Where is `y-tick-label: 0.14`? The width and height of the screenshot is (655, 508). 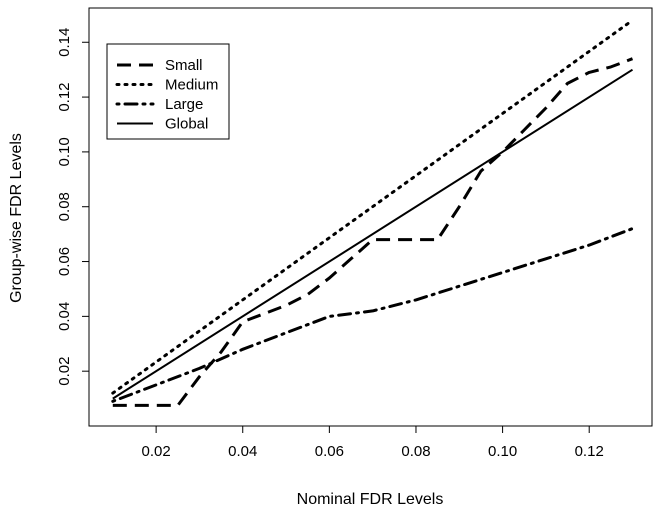
y-tick-label: 0.14 is located at coordinates (64, 42).